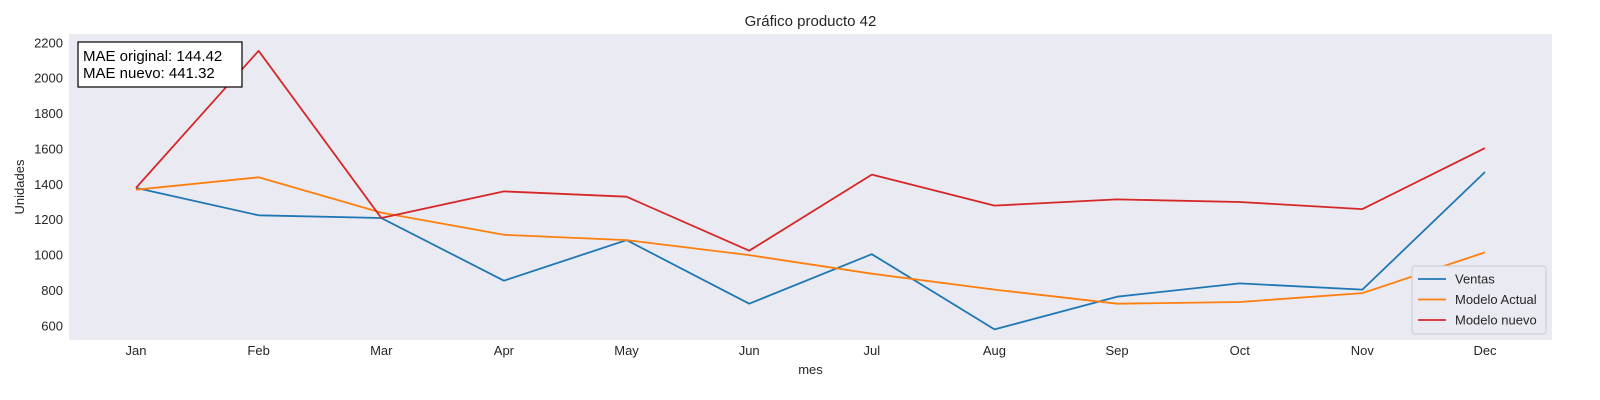 The image size is (1600, 400). What do you see at coordinates (626, 350) in the screenshot?
I see `x-tick-label: May` at bounding box center [626, 350].